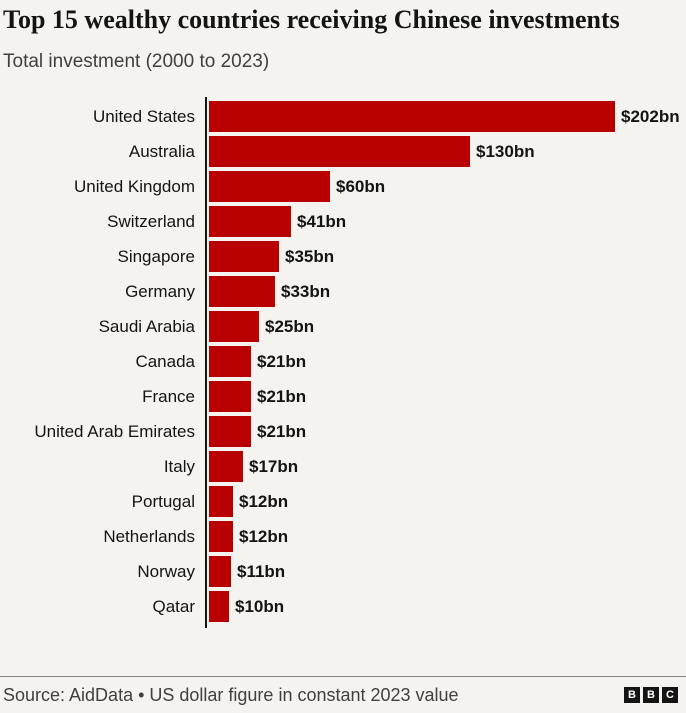  Describe the element at coordinates (166, 571) in the screenshot. I see `country-label: Norway` at that location.